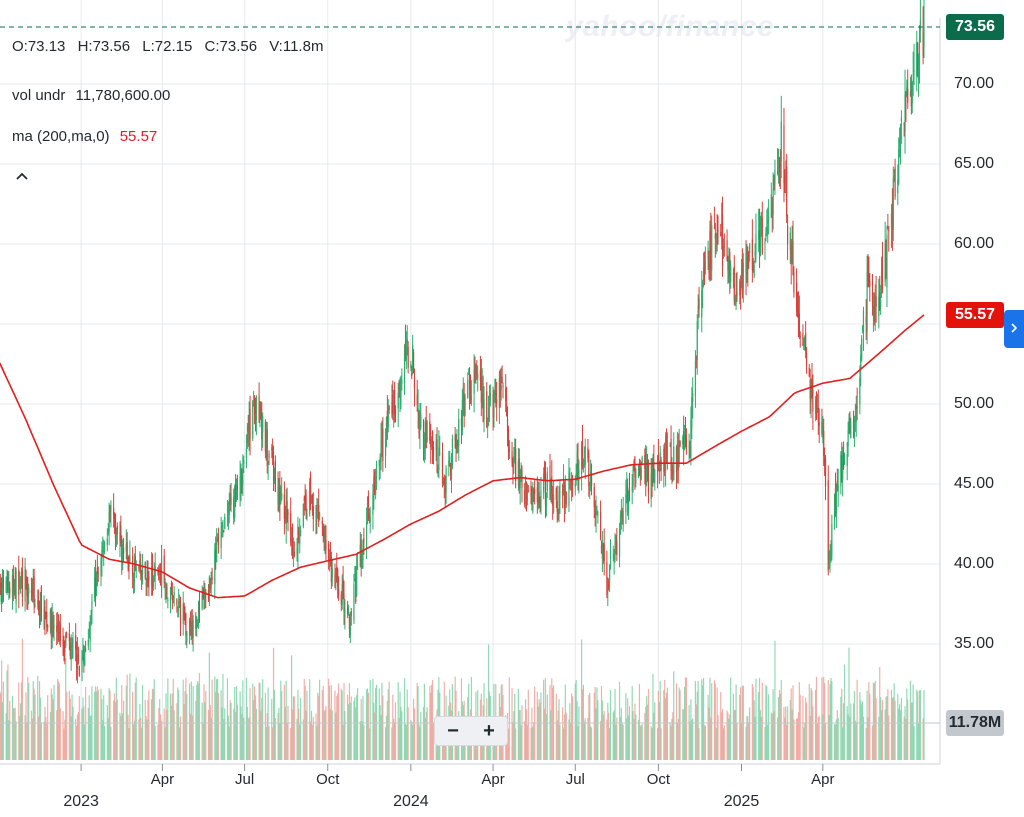  I want to click on zoom-out-button: −, so click(453, 731).